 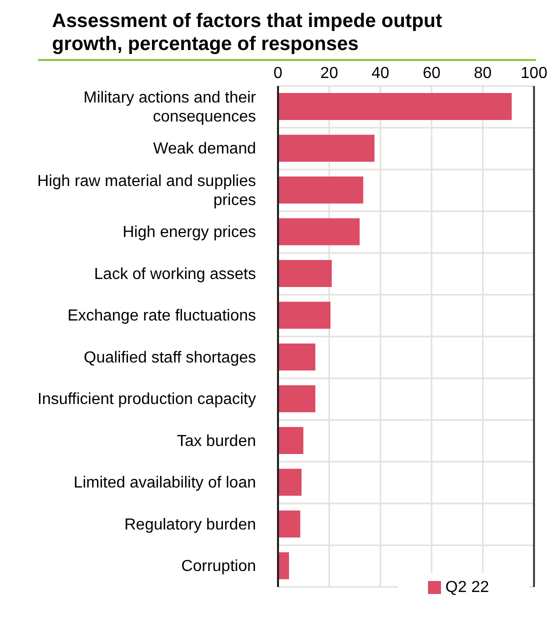 I want to click on x-tick-label: 60, so click(x=431, y=73).